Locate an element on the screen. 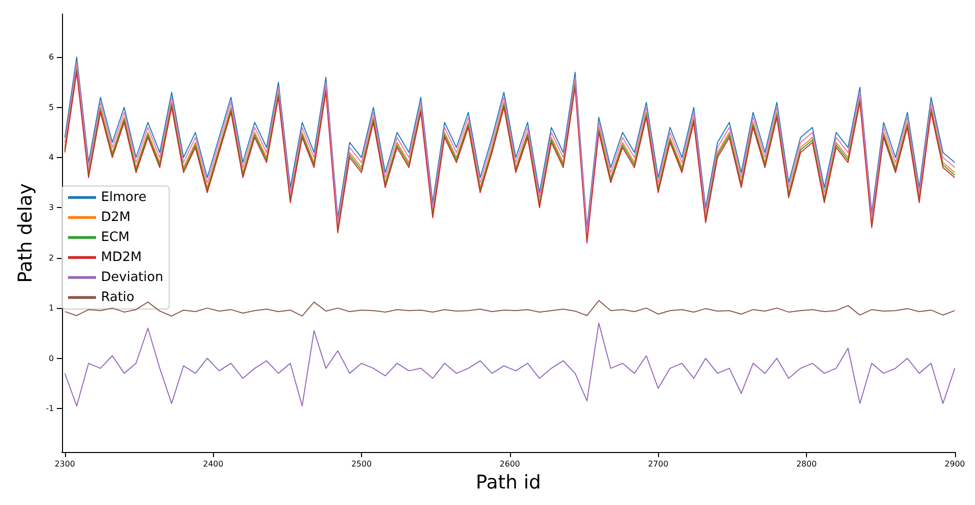  line-series is located at coordinates (510, 308).